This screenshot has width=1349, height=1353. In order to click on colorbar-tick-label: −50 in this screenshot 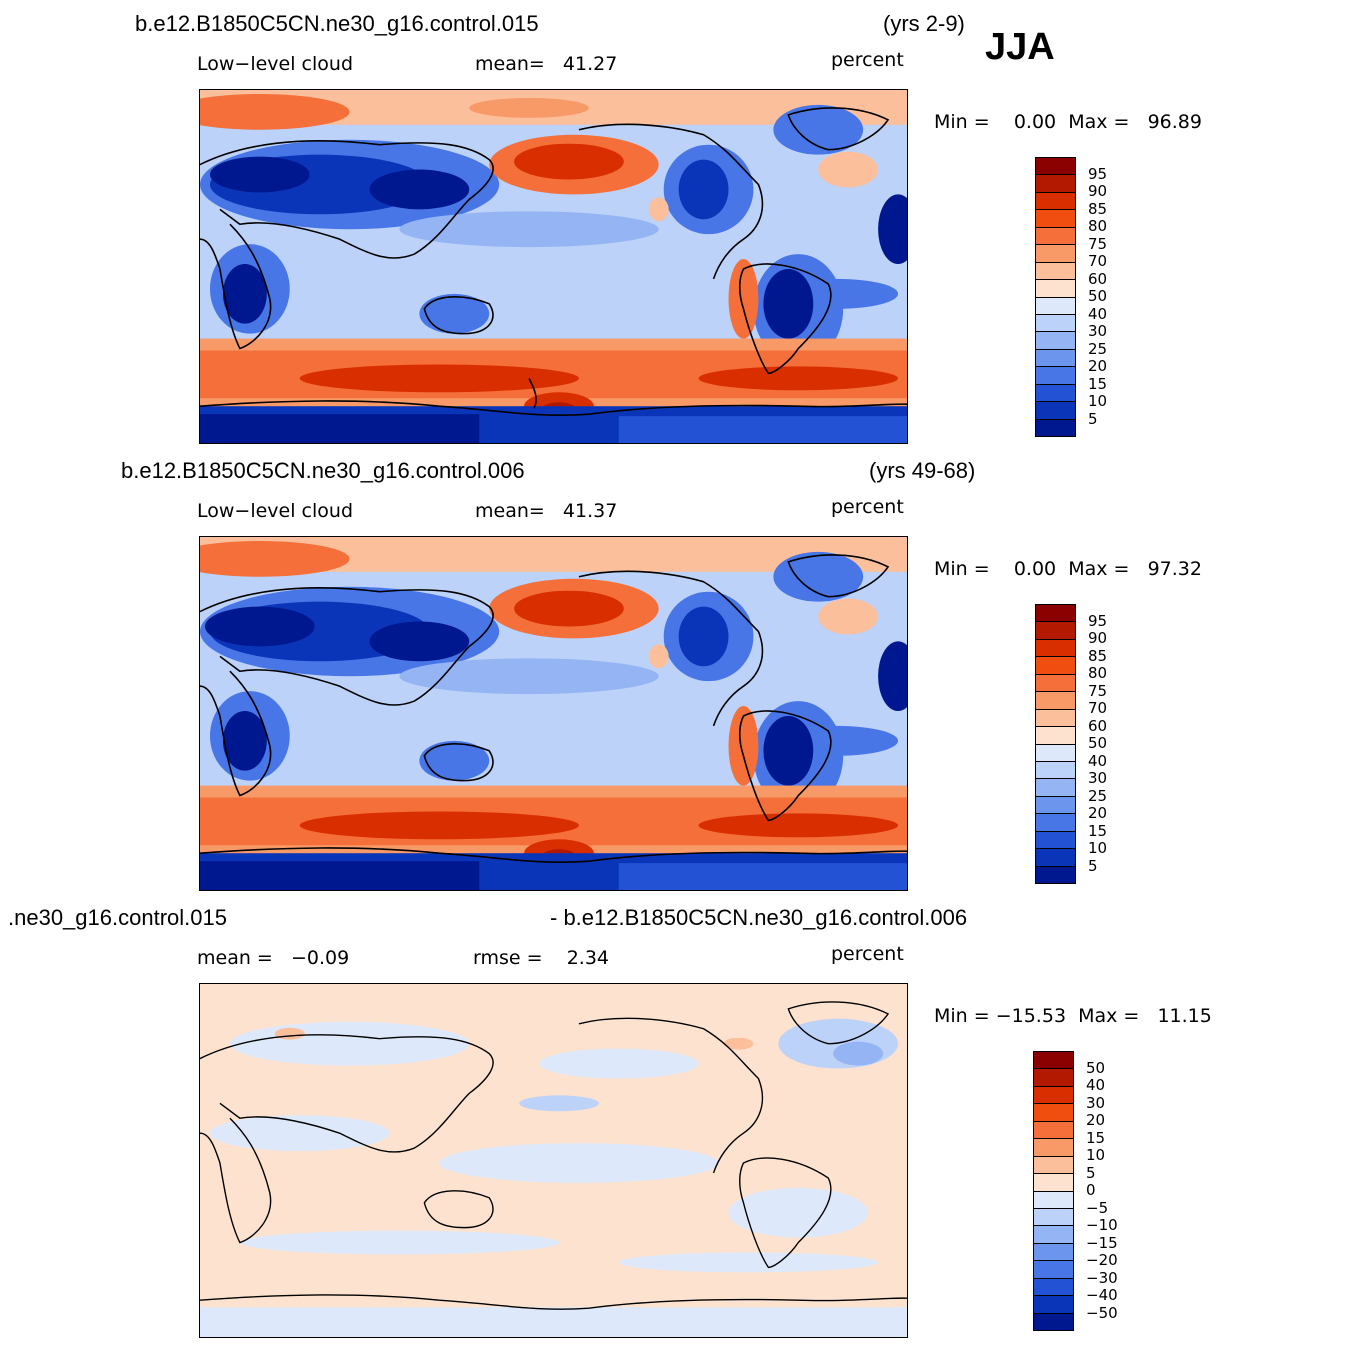, I will do `click(1102, 1312)`.